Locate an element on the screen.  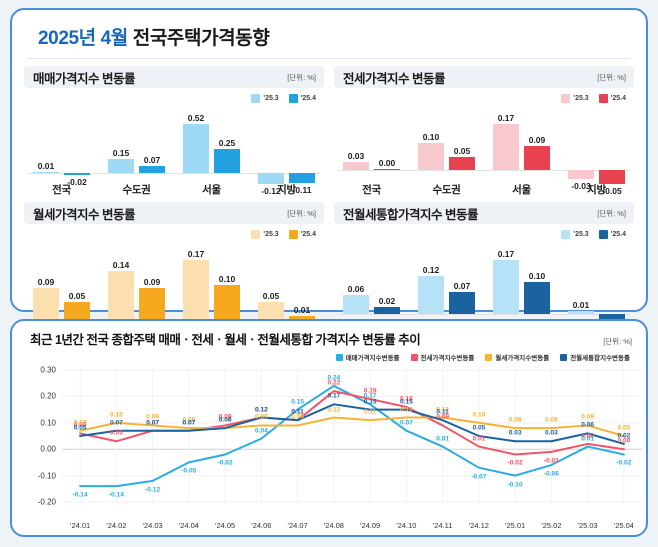
trend-point-label: 0.01 is located at coordinates (443, 439).